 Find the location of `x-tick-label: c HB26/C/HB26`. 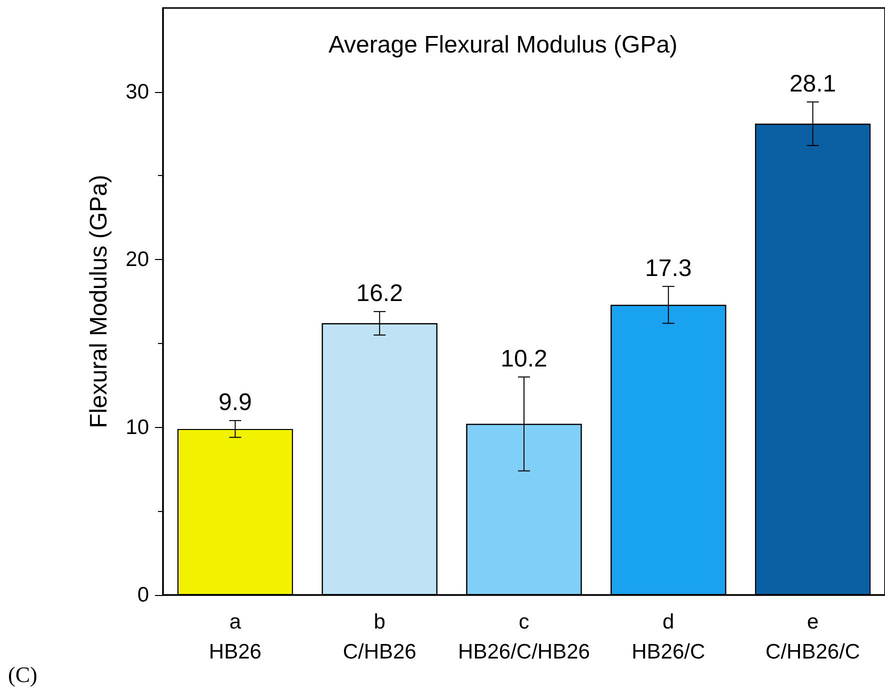

x-tick-label: c HB26/C/HB26 is located at coordinates (524, 637).